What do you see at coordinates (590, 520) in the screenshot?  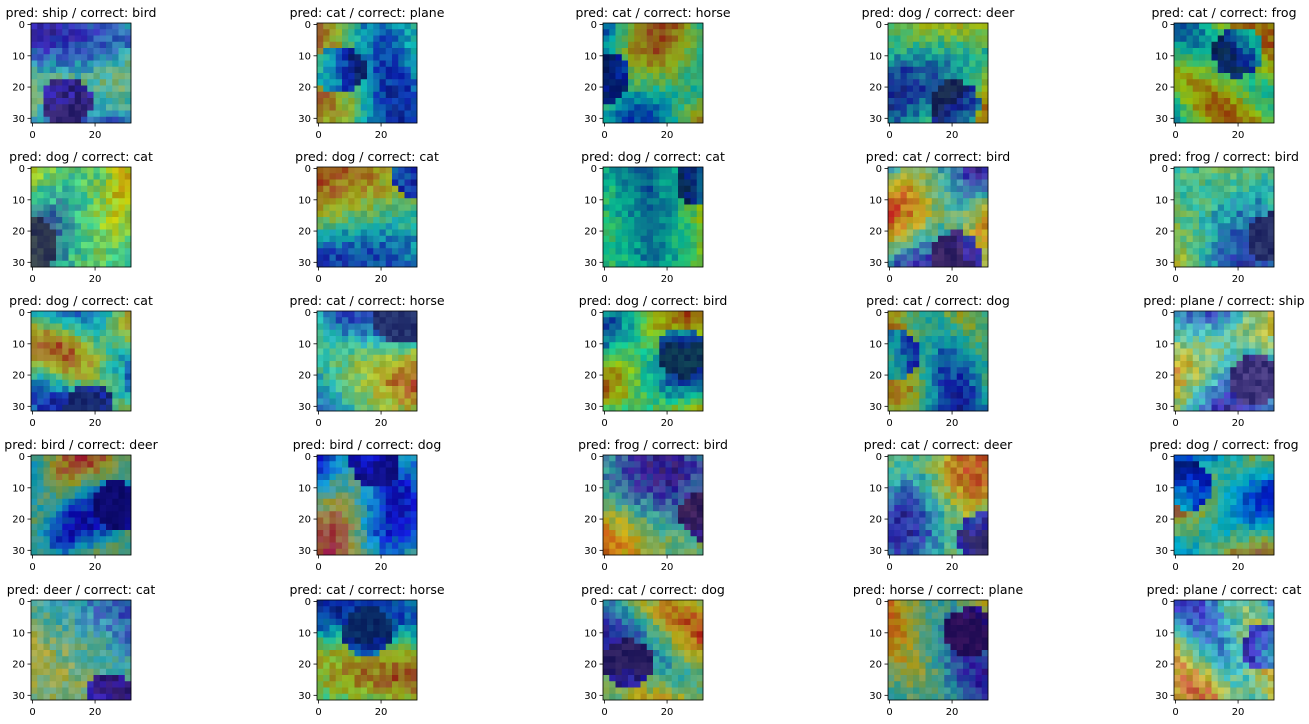 I see `y-tick-label: 20` at bounding box center [590, 520].